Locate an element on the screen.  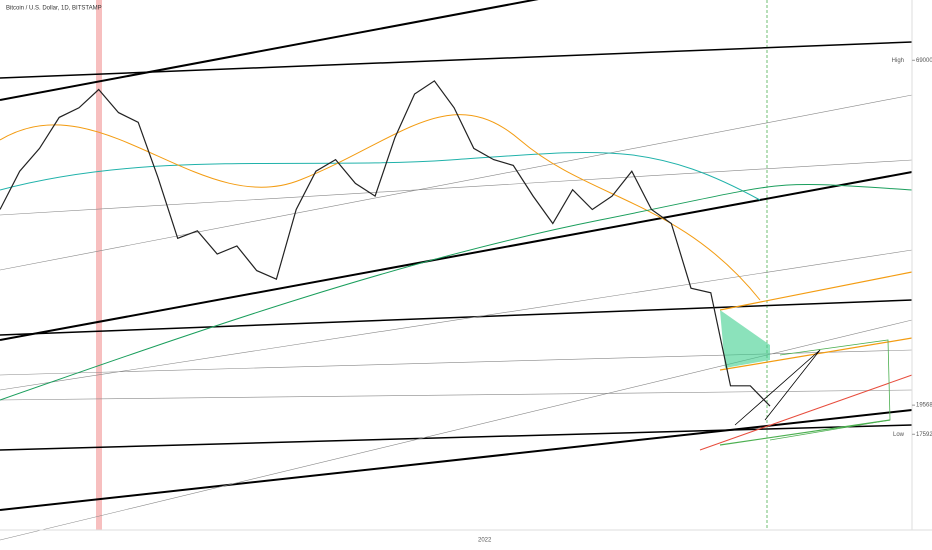
moving-average is located at coordinates (380, 176).